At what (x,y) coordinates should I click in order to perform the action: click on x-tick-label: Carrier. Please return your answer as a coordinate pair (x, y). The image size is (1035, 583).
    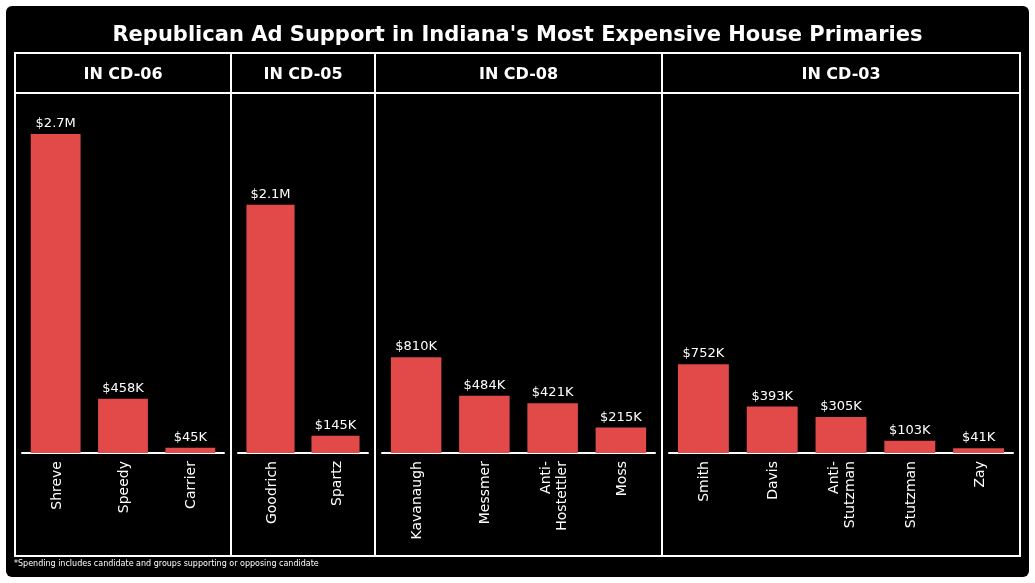
    Looking at the image, I should click on (190, 484).